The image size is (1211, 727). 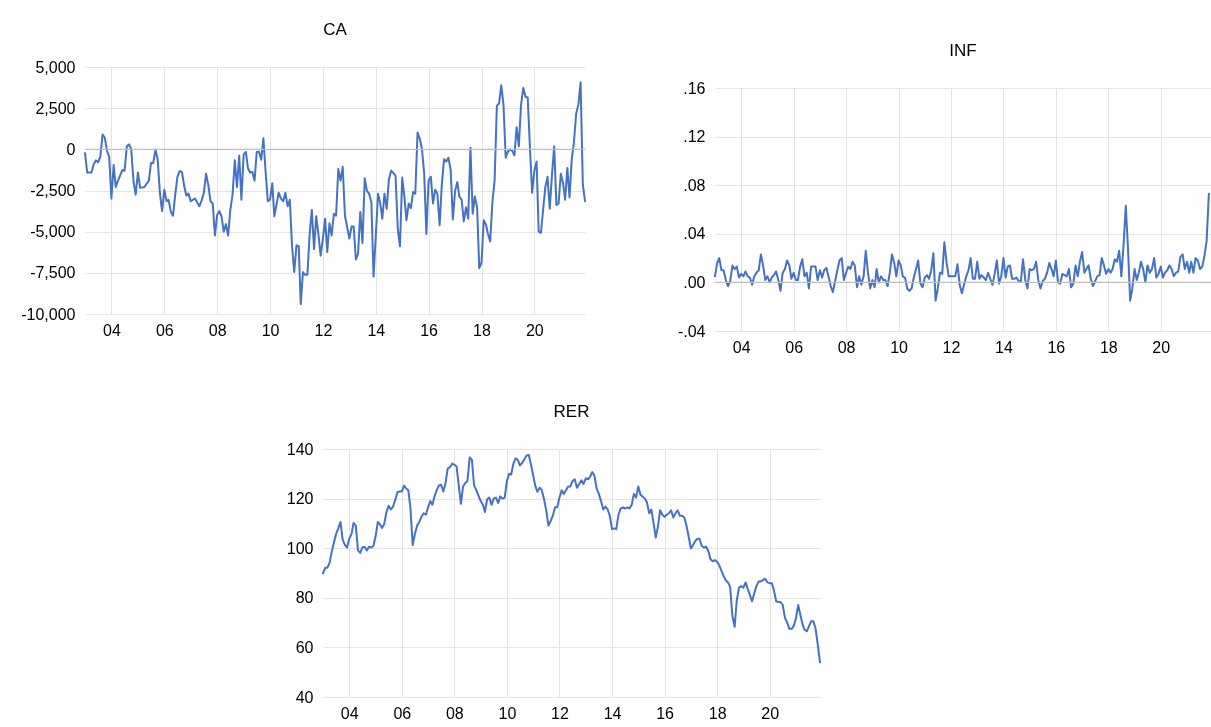 I want to click on y-tick-label: 60, so click(x=304, y=647).